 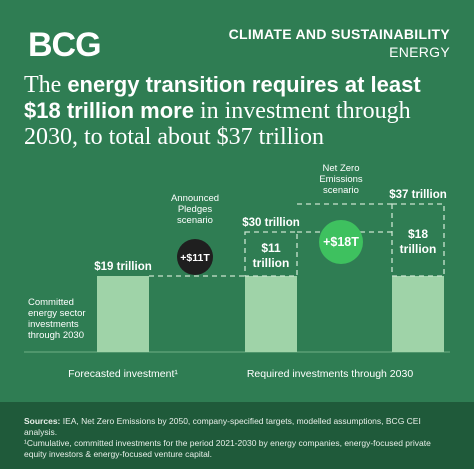 I want to click on base-annotation-3: through 2030, so click(x=56, y=335).